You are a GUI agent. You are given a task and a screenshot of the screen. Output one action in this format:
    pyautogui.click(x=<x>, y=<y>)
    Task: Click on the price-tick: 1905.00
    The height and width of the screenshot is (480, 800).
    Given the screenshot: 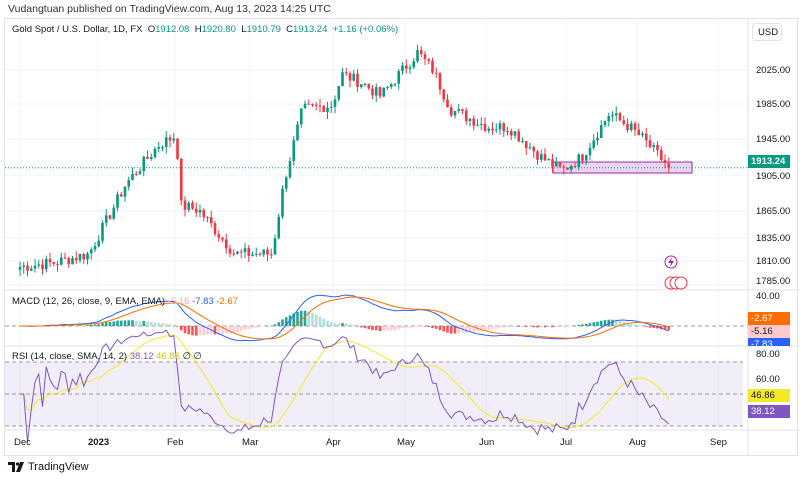 What is the action you would take?
    pyautogui.click(x=773, y=176)
    